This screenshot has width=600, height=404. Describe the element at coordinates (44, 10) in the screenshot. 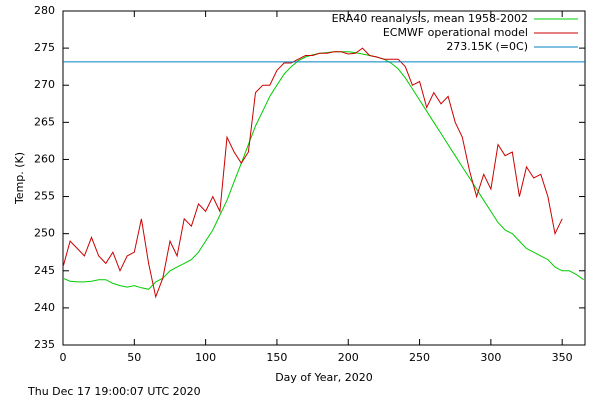

I see `y-tick-label: 280` at that location.